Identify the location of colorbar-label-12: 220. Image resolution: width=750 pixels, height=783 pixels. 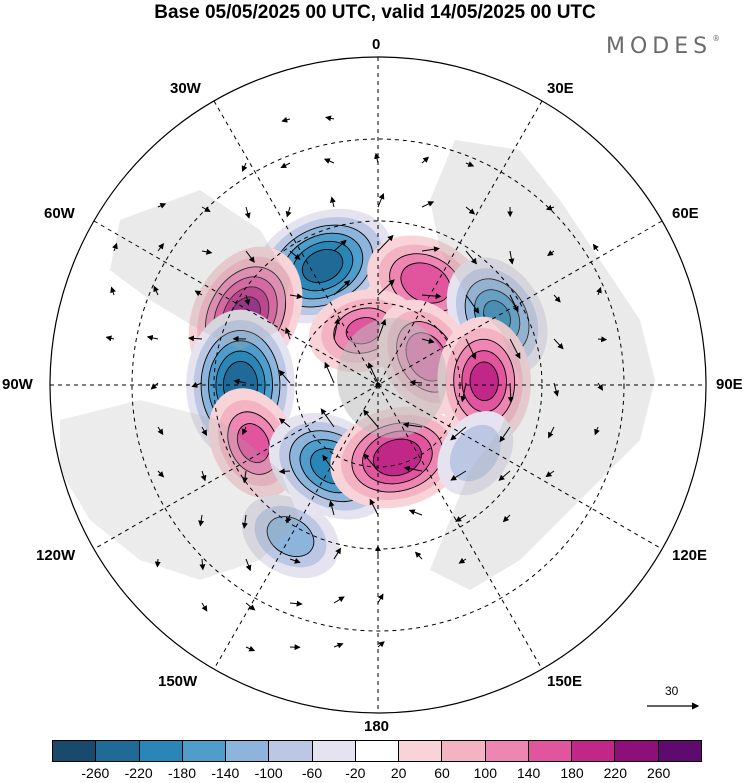
(615, 773).